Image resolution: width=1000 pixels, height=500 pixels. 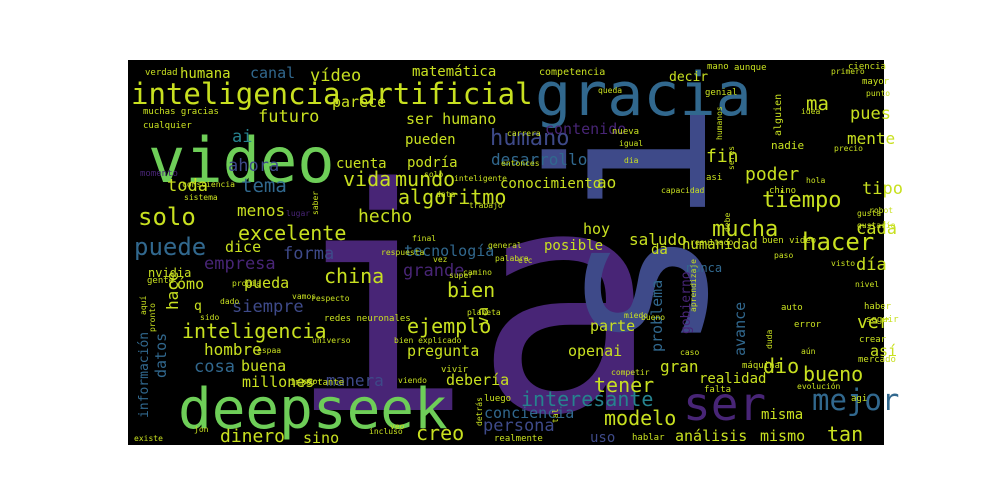 What do you see at coordinates (144, 375) in the screenshot?
I see `word-información: información` at bounding box center [144, 375].